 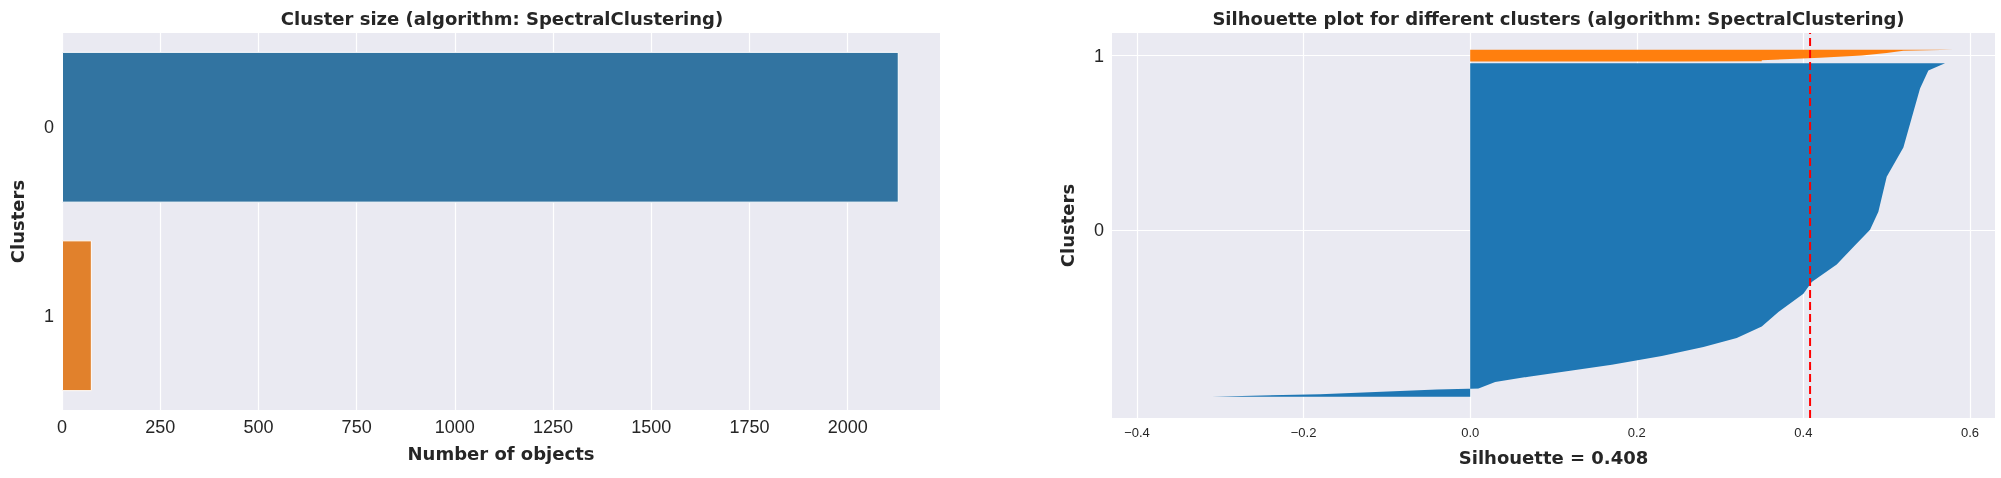 I want to click on x-axis-title: Silhouette = 0.408, so click(x=1553, y=457).